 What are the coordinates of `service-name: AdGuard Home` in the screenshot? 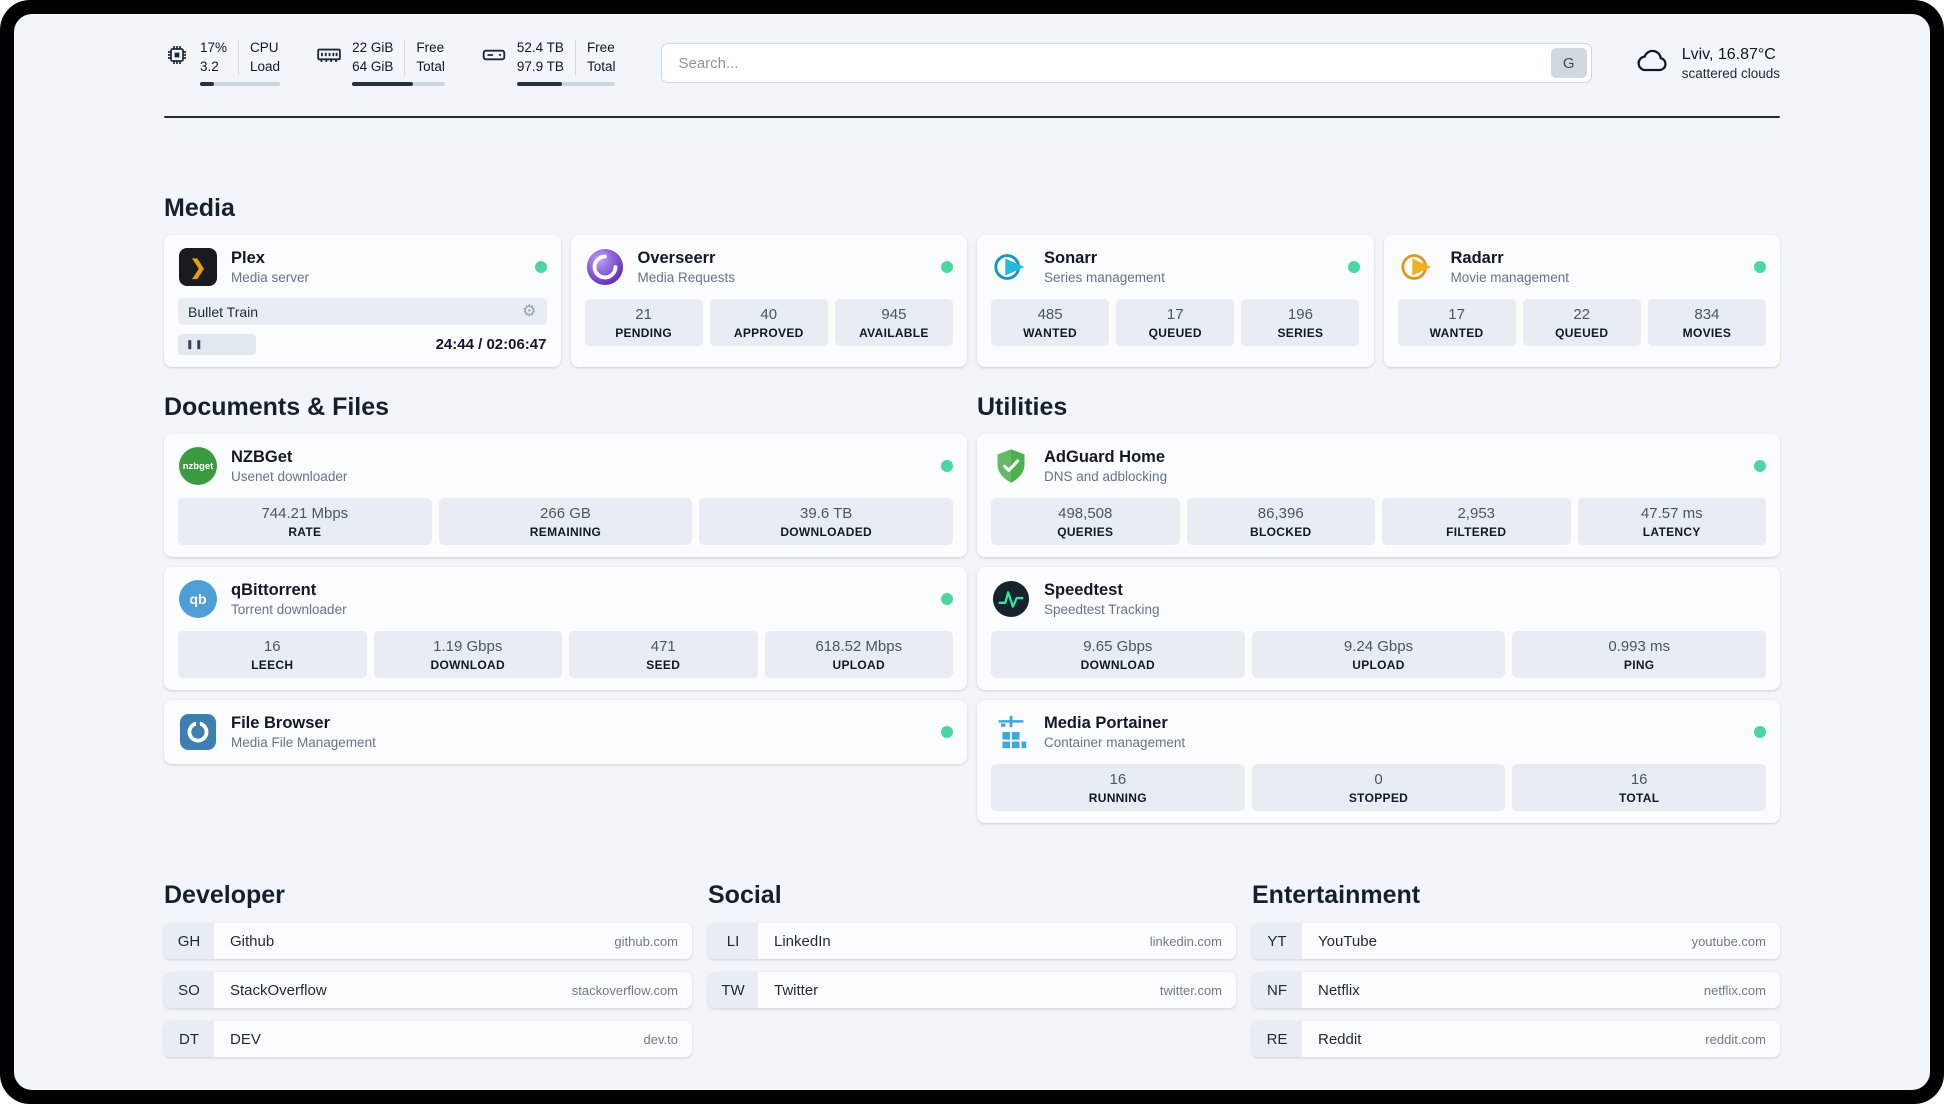 It's located at (1105, 457).